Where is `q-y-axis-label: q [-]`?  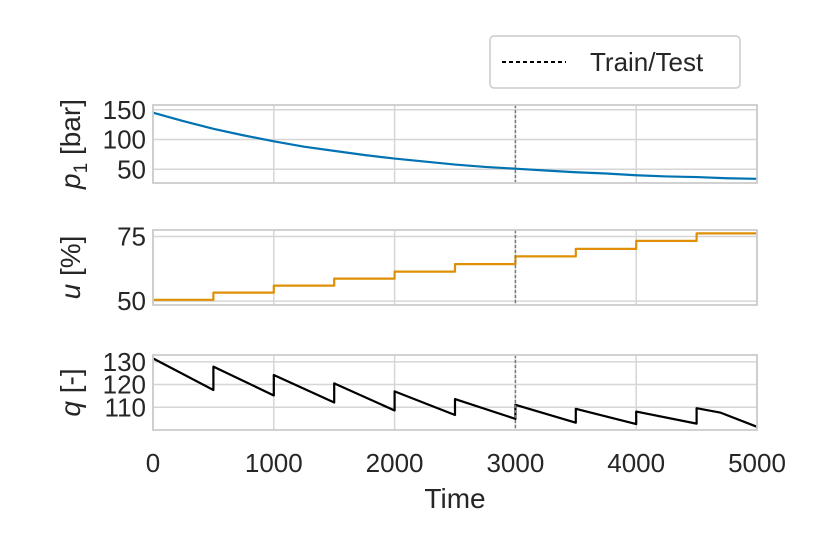
q-y-axis-label: q [-] is located at coordinates (70, 392).